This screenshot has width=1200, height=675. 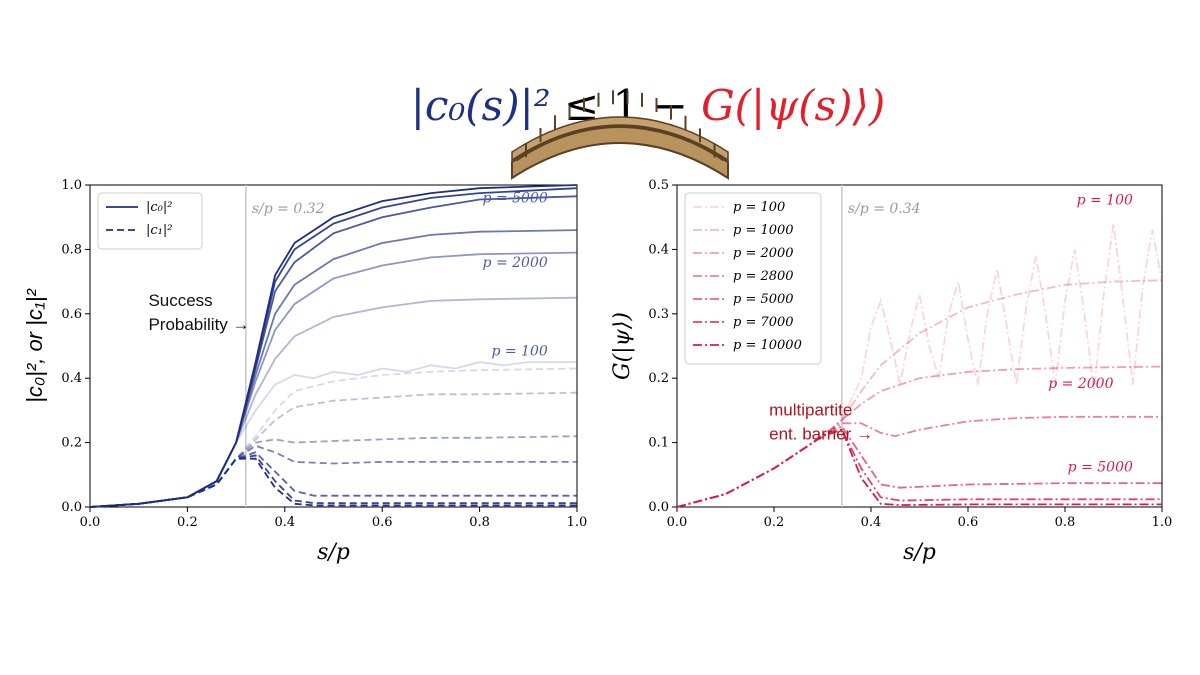 What do you see at coordinates (810, 409) in the screenshot?
I see `annotation-text: multipartite` at bounding box center [810, 409].